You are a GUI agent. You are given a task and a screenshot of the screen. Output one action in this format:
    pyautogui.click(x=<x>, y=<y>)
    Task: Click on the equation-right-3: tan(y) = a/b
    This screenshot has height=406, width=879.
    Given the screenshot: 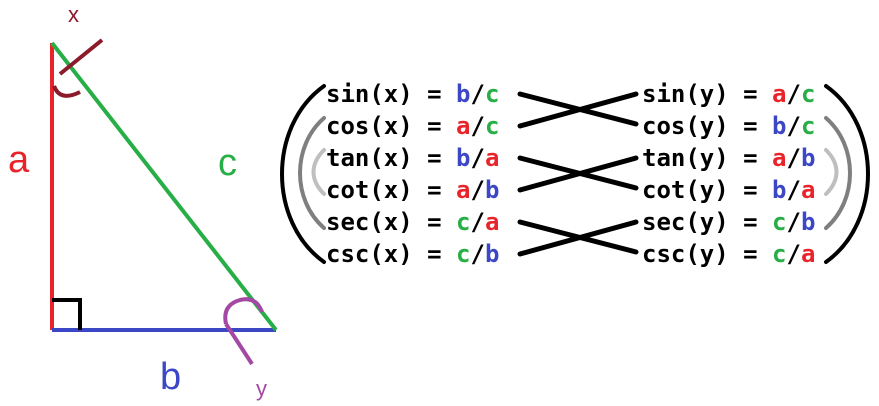 What is the action you would take?
    pyautogui.click(x=728, y=158)
    